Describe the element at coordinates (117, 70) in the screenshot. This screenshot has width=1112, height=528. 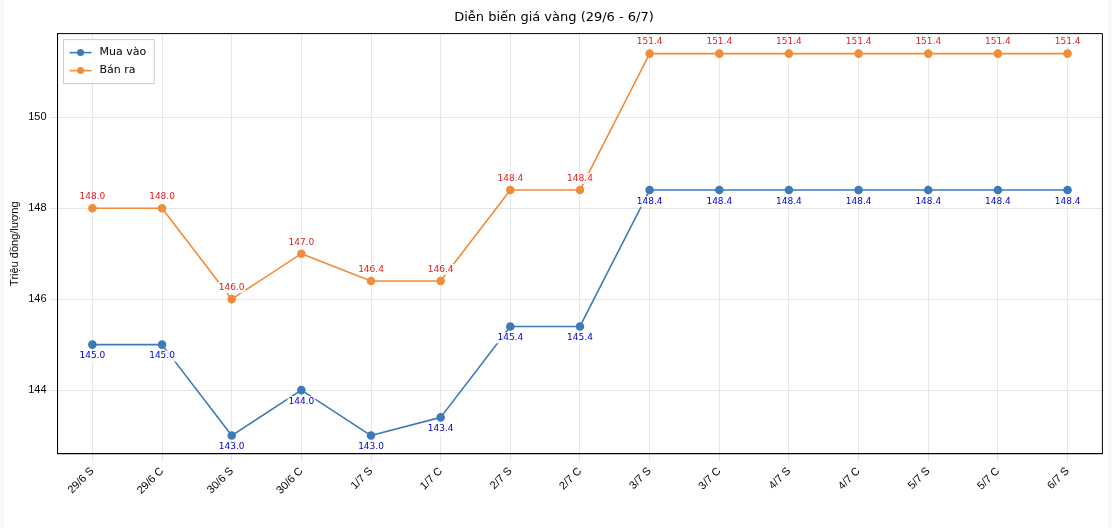
I see `legend-label: Bán ra` at that location.